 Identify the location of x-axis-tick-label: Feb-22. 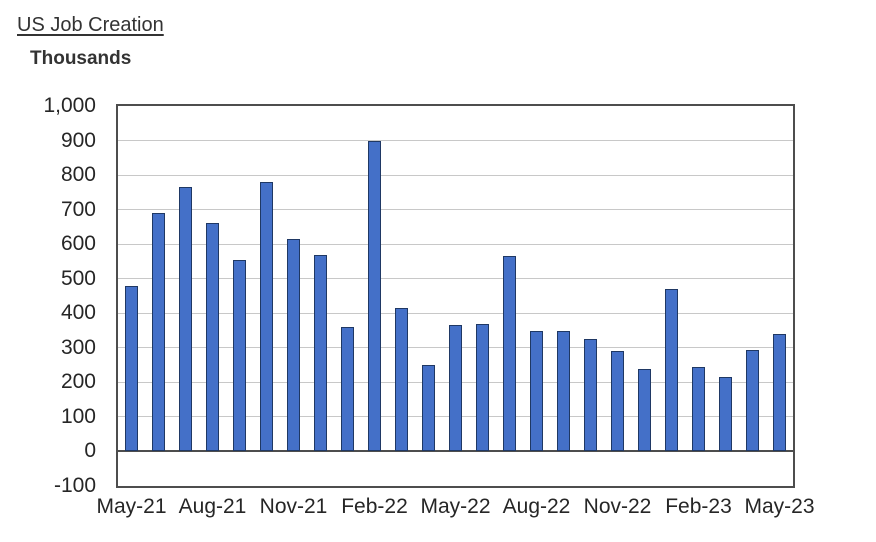
(374, 506).